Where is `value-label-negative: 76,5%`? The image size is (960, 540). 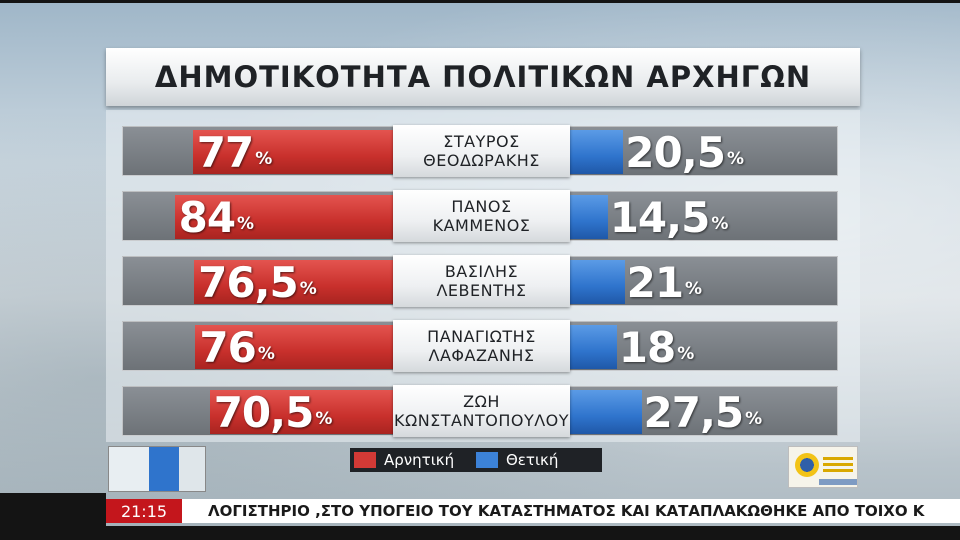 value-label-negative: 76,5% is located at coordinates (257, 282).